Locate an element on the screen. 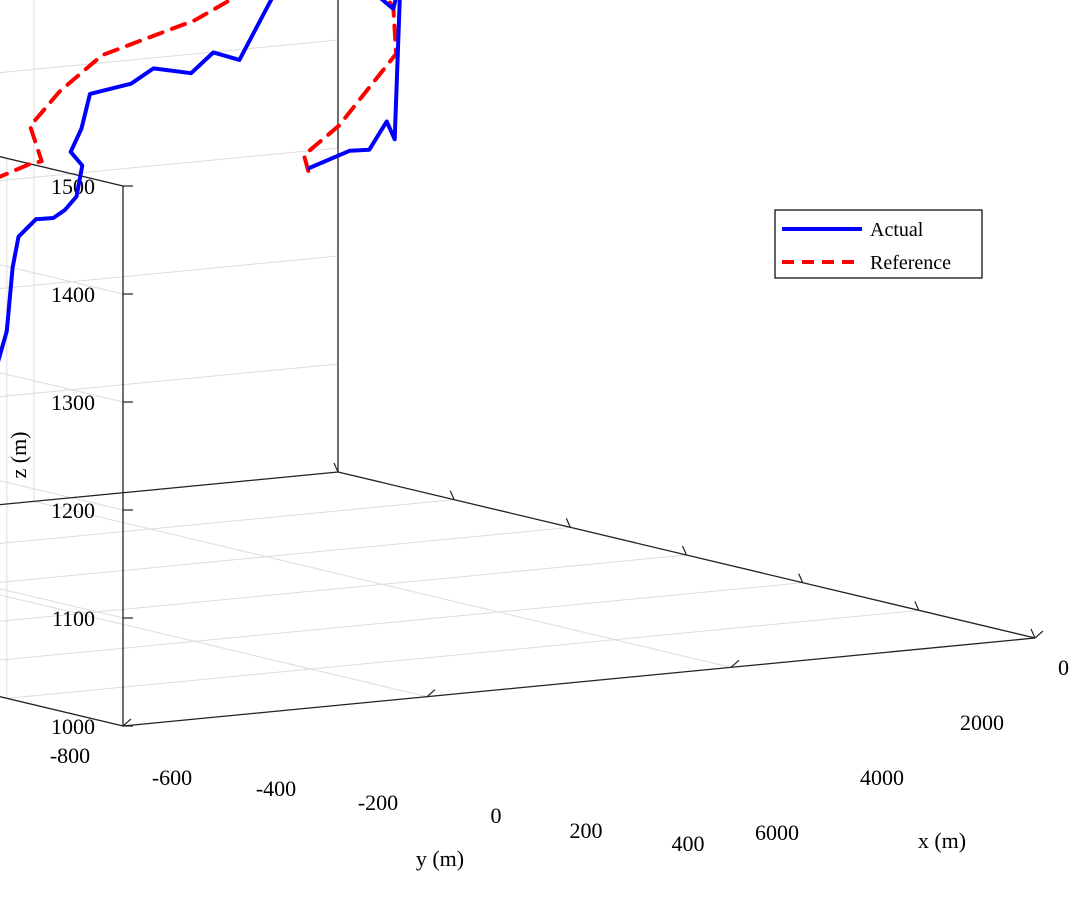 This screenshot has height=897, width=1080. series-reference-line is located at coordinates (199, 89).